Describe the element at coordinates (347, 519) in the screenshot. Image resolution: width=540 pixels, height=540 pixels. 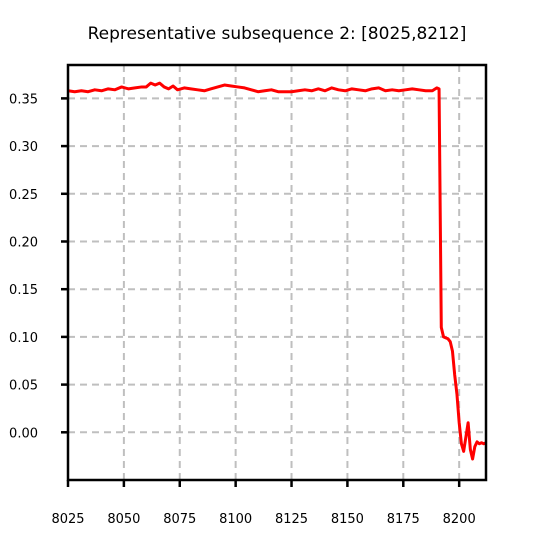
I see `x-tick-label: 8150` at that location.